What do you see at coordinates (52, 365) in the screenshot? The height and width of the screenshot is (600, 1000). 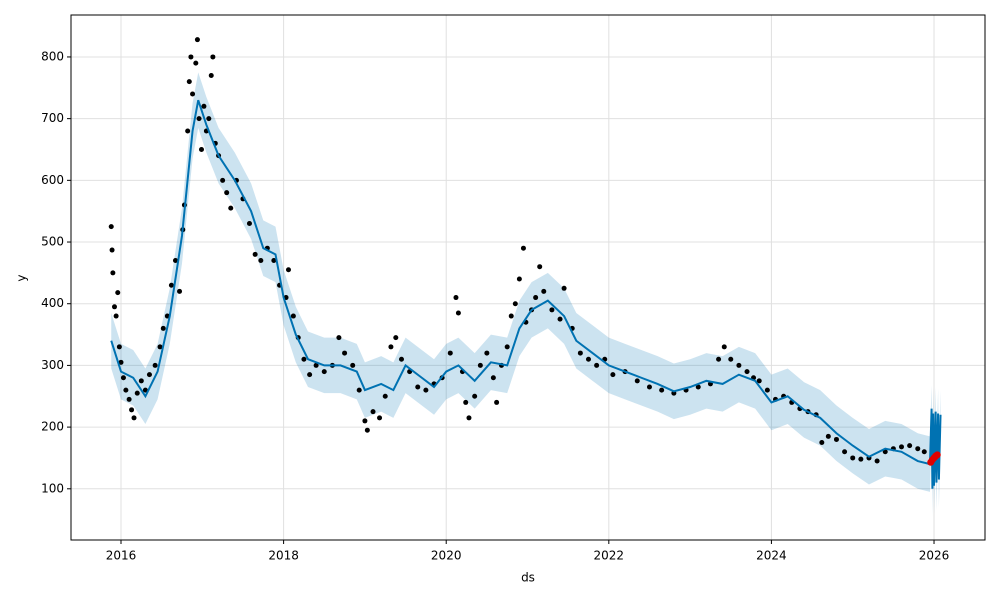 I see `y-tick-label: 300` at bounding box center [52, 365].